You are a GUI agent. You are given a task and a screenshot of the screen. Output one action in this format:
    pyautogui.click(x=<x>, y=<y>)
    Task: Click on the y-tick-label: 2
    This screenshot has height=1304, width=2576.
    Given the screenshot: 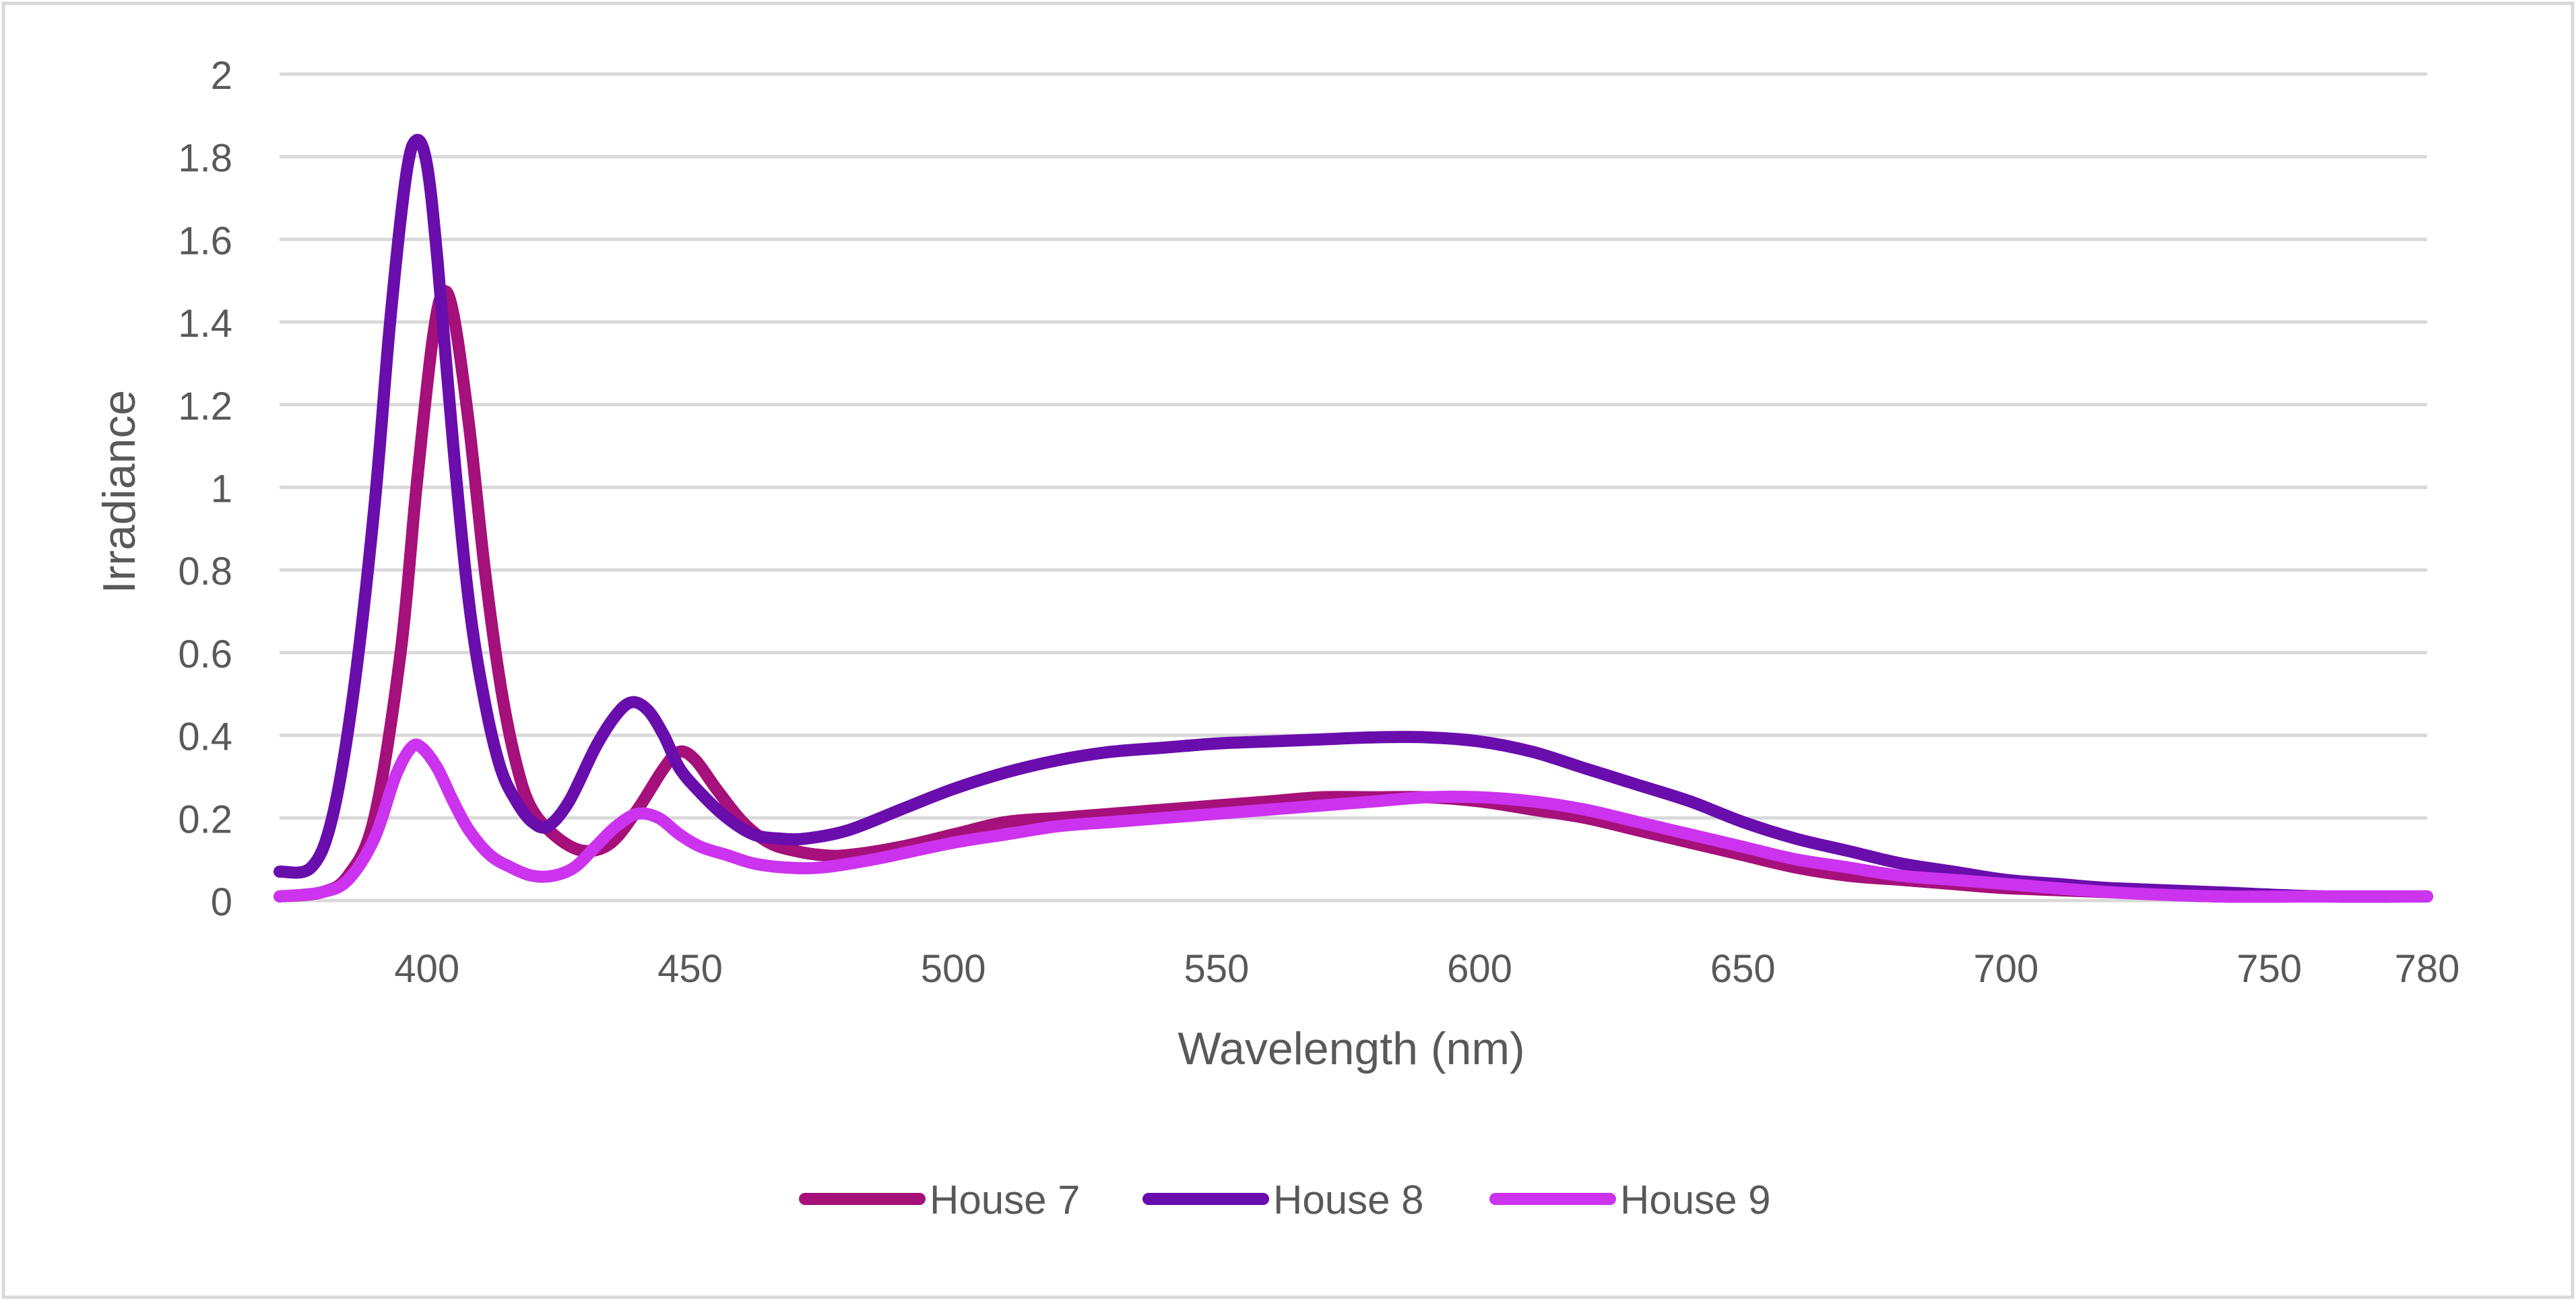 What is the action you would take?
    pyautogui.click(x=221, y=76)
    